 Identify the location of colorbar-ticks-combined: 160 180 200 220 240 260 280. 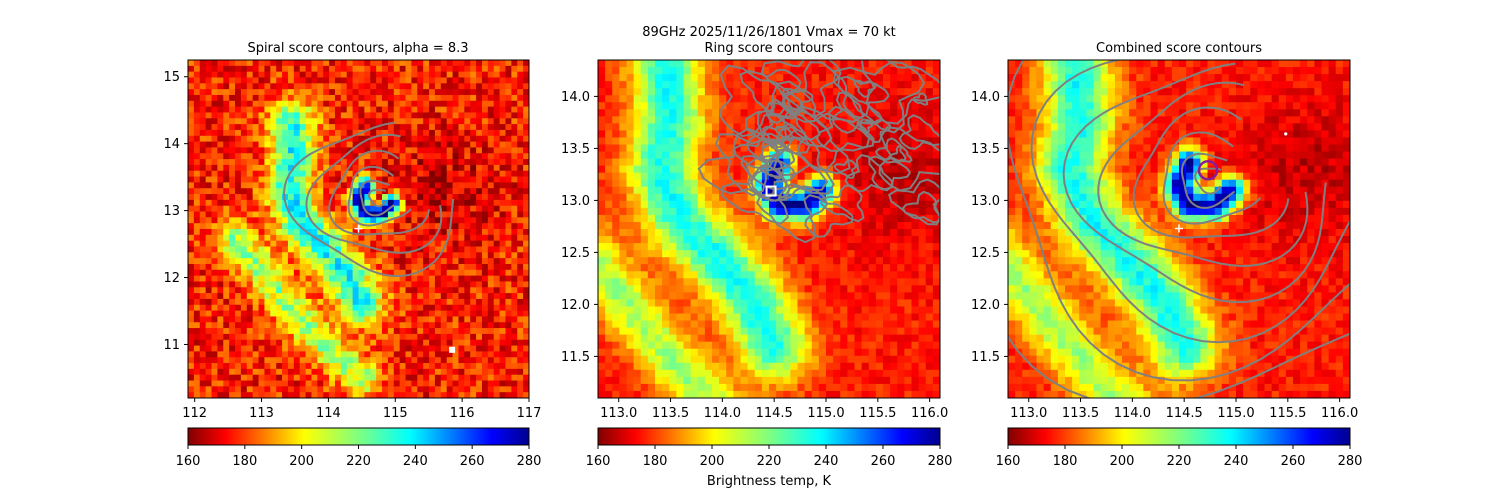
(1179, 457).